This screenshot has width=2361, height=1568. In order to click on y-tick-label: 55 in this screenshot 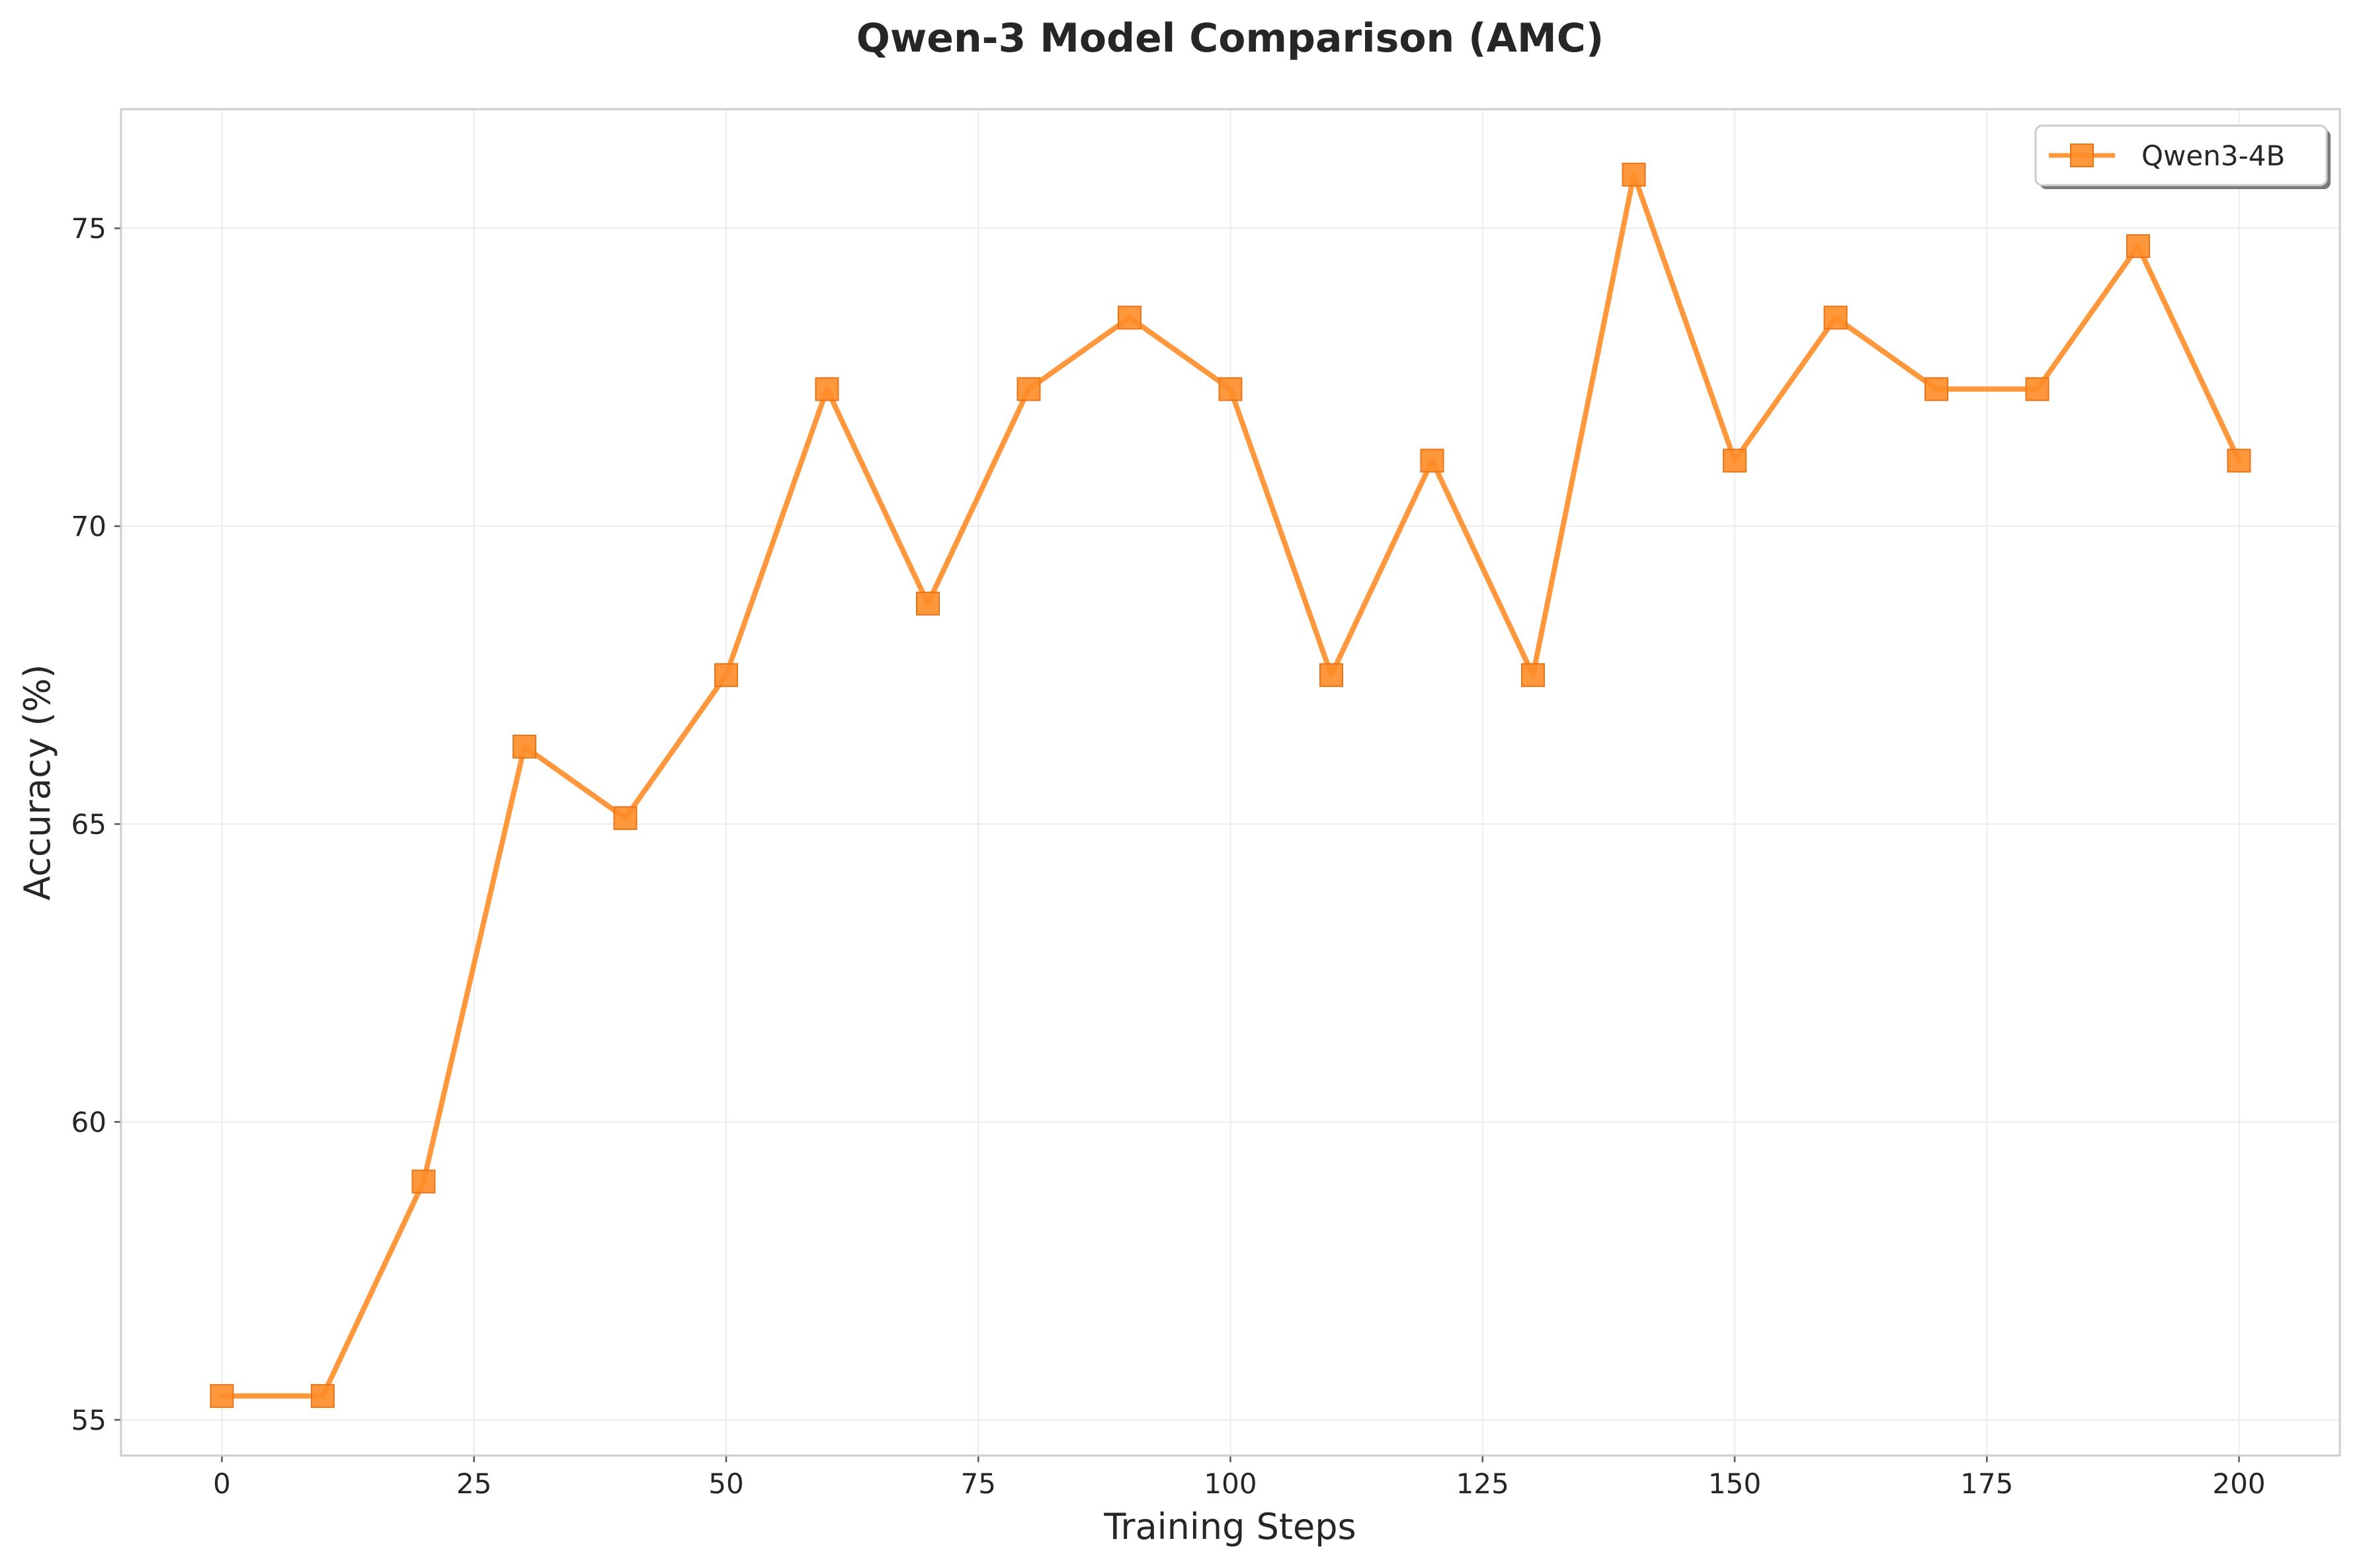, I will do `click(88, 1420)`.